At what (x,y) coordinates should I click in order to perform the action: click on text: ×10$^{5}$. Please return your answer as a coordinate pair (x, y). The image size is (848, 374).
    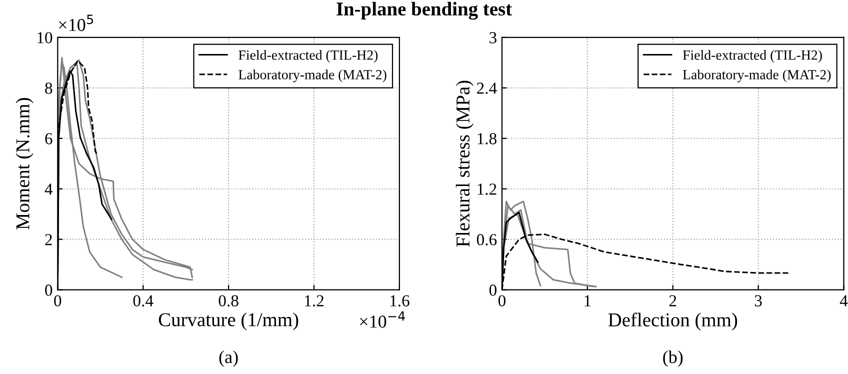
    Looking at the image, I should click on (76, 23).